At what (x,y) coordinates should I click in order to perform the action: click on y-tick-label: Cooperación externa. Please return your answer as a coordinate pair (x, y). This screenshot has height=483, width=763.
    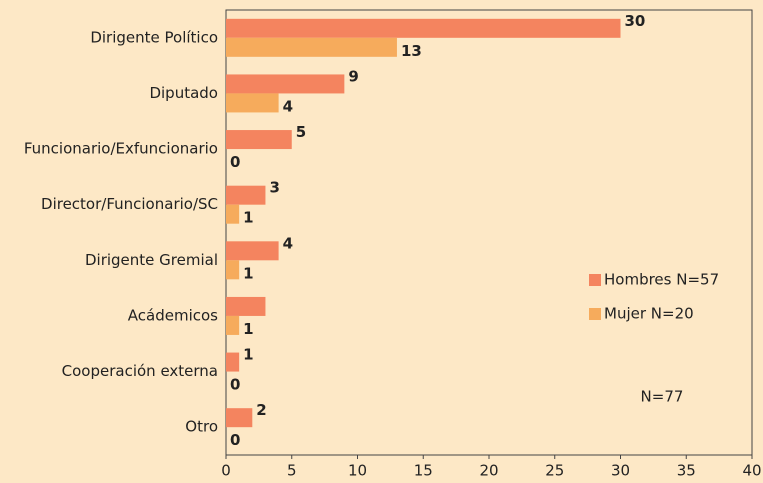
    Looking at the image, I should click on (140, 371).